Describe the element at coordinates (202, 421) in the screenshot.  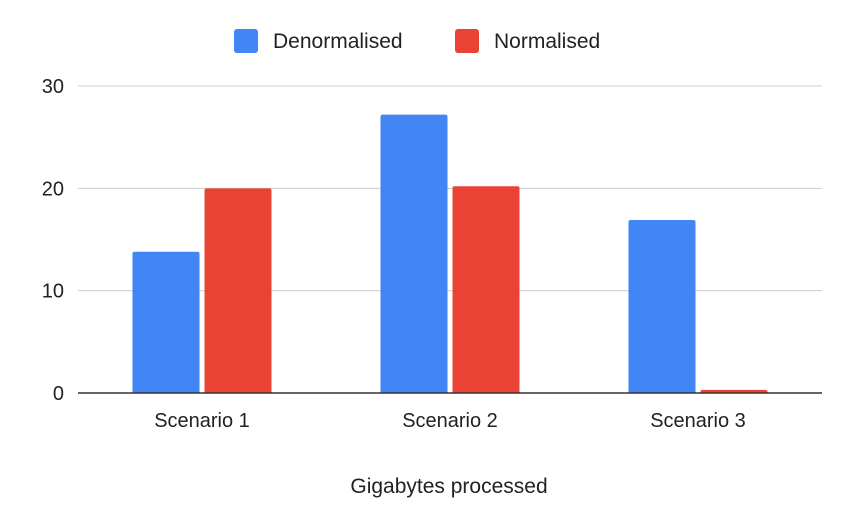
I see `x-tick-label: Scenario 1` at that location.